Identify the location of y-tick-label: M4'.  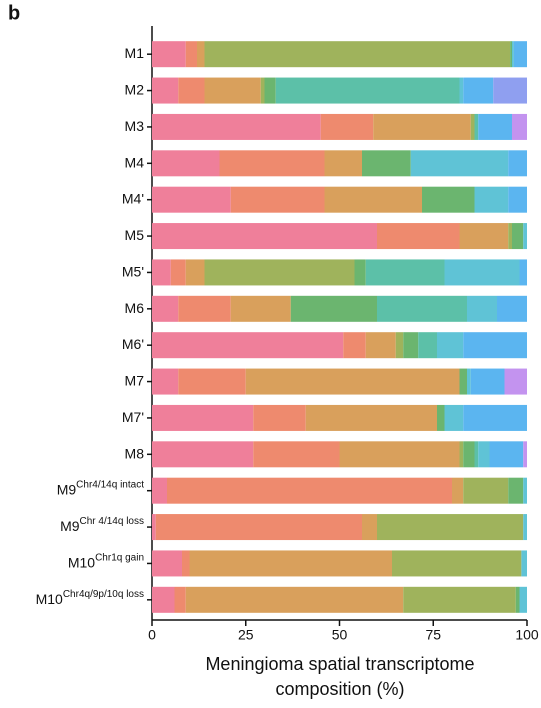
(133, 198).